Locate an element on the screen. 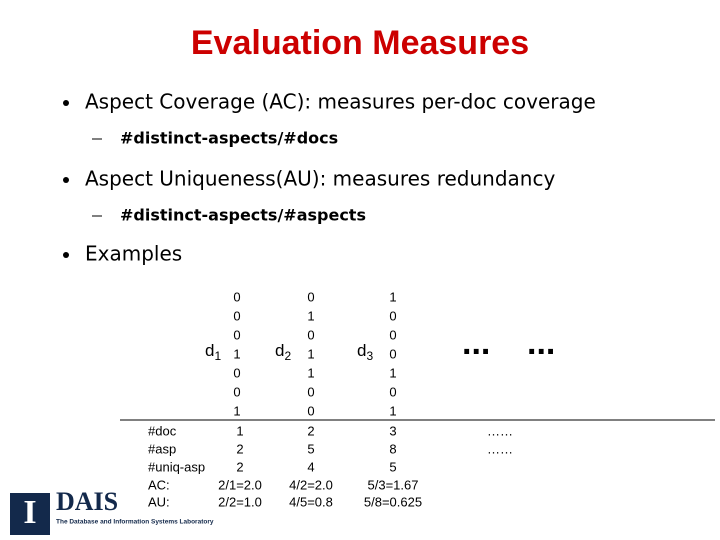  doc-subscript: 1 is located at coordinates (217, 356).